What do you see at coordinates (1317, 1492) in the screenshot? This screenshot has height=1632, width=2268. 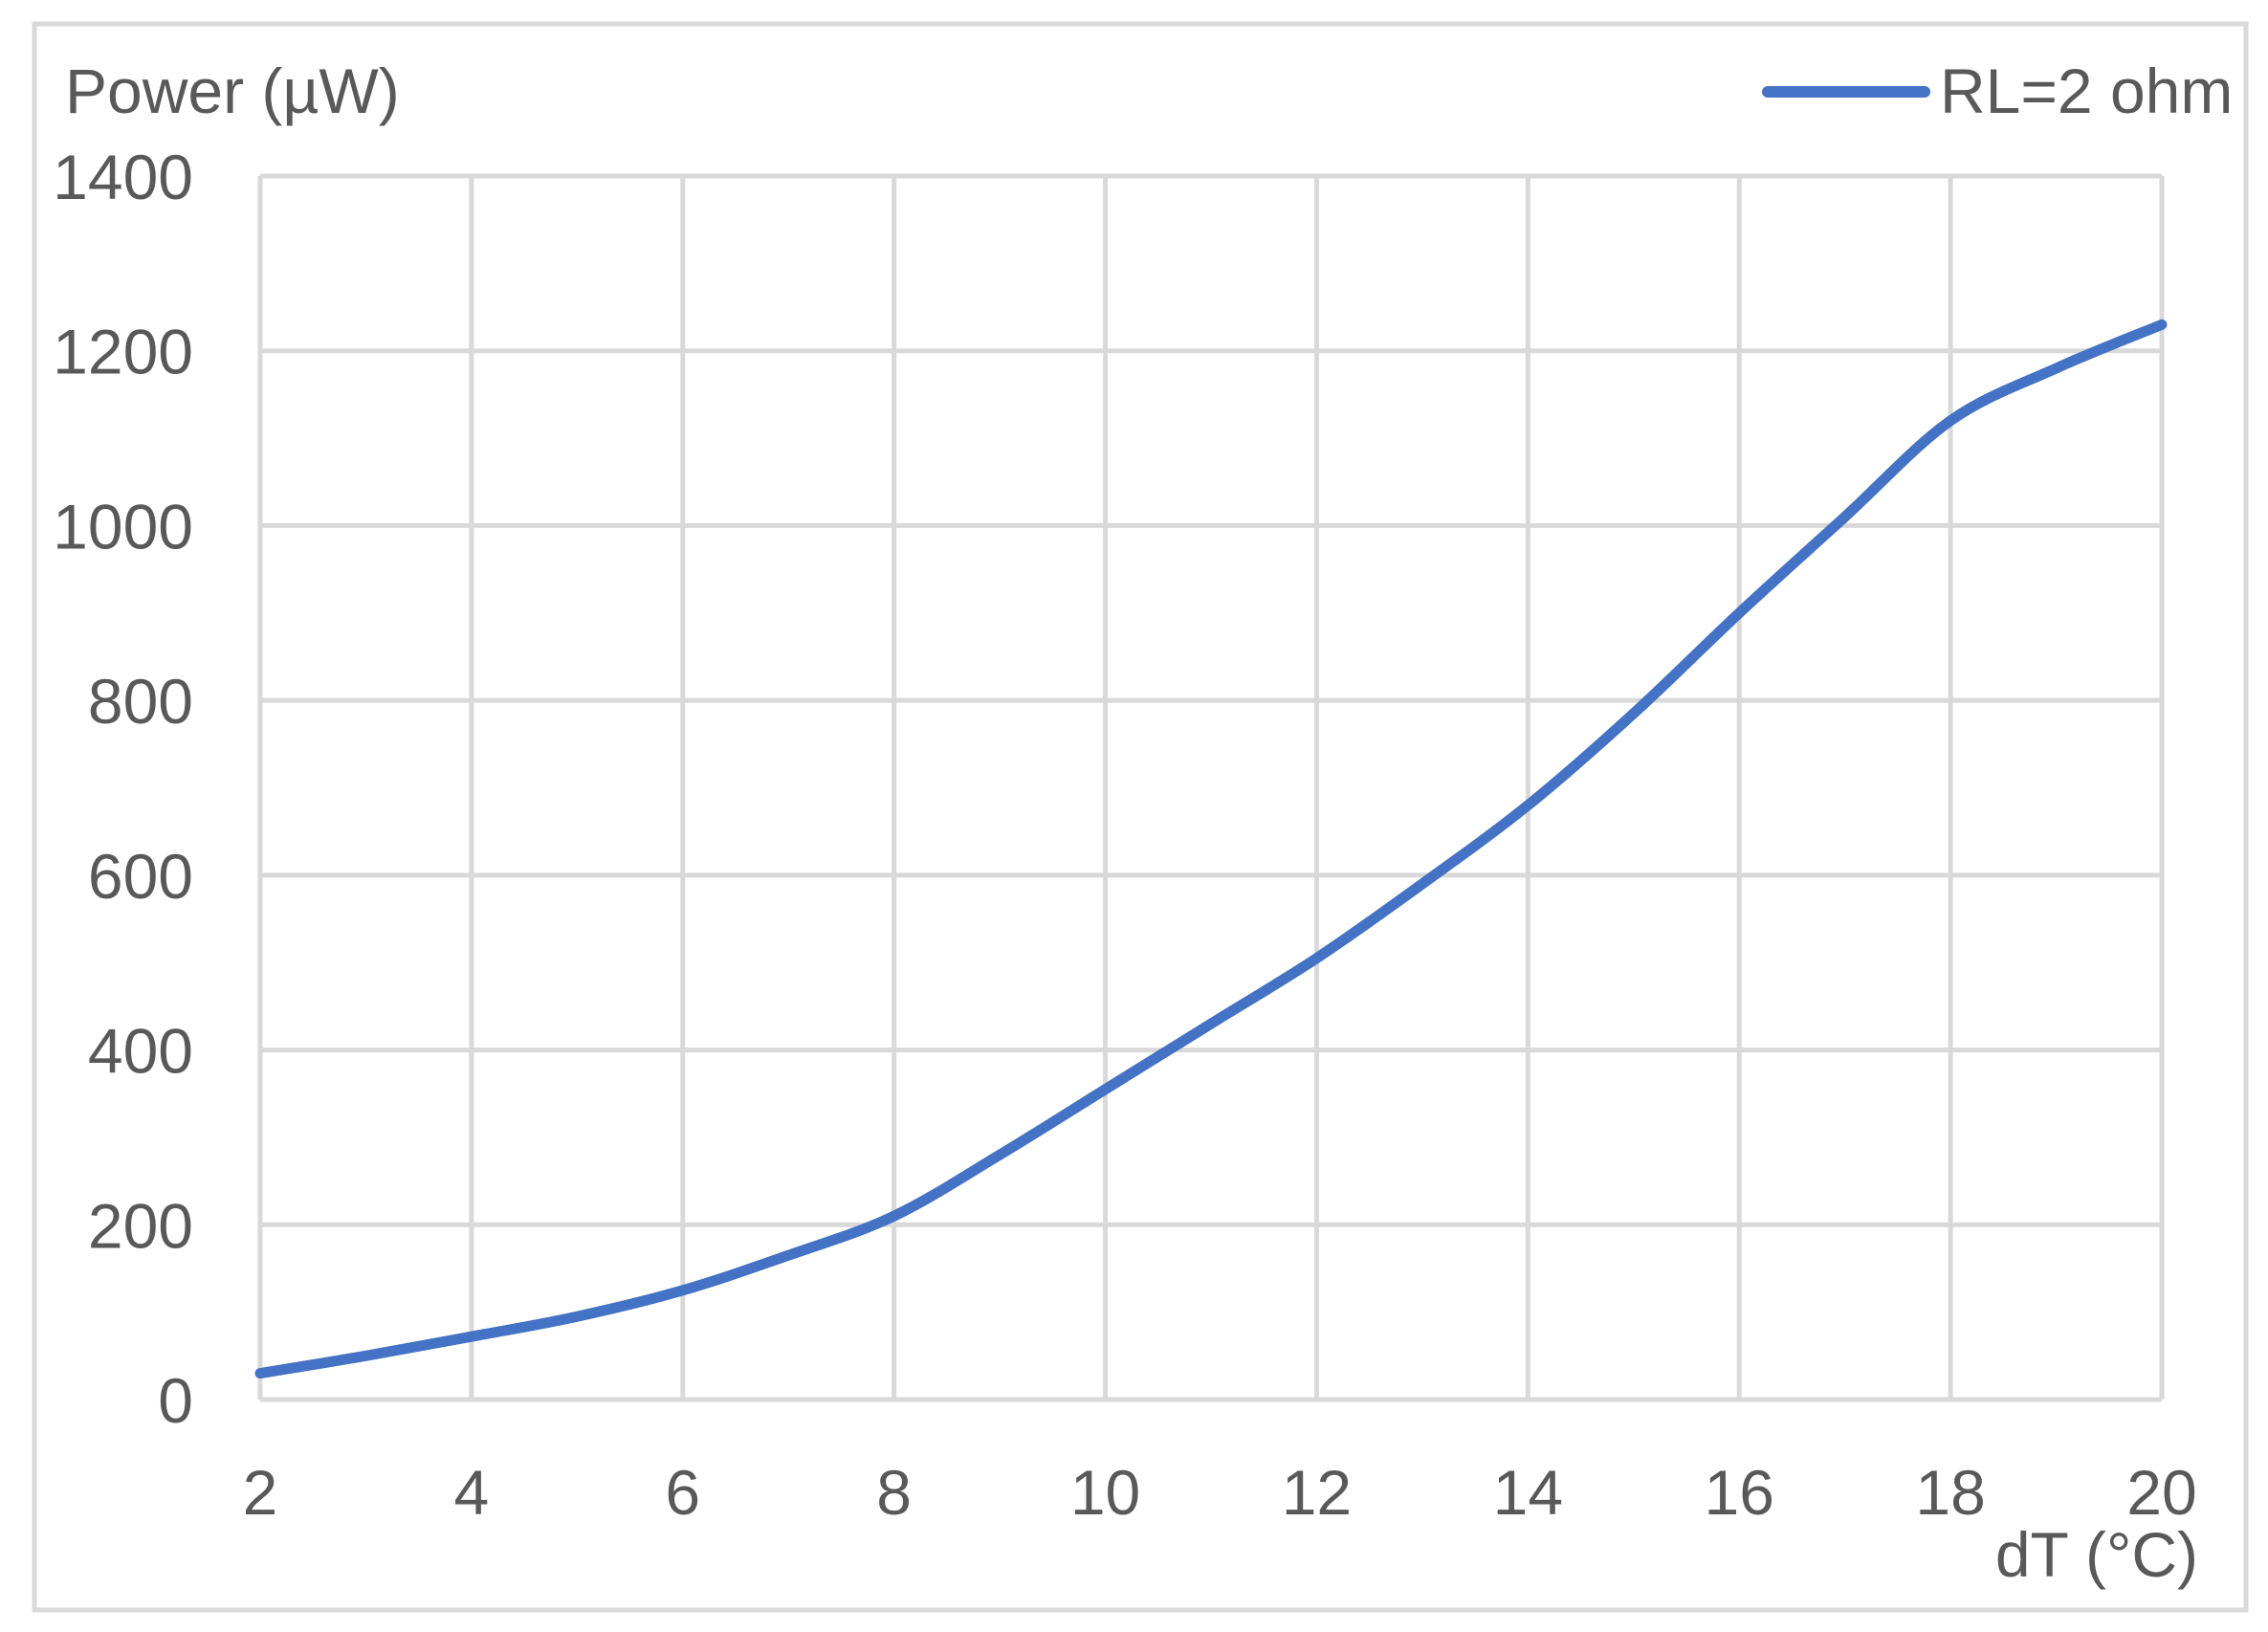 I see `x-tick-label: 12` at bounding box center [1317, 1492].